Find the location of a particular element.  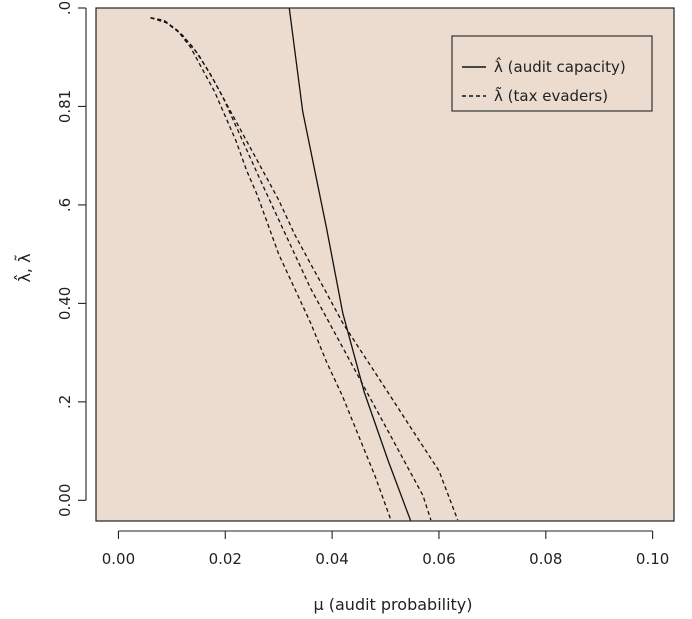

legend-label-audit-capacity: λ̂ (audit capacity) is located at coordinates (560, 66).